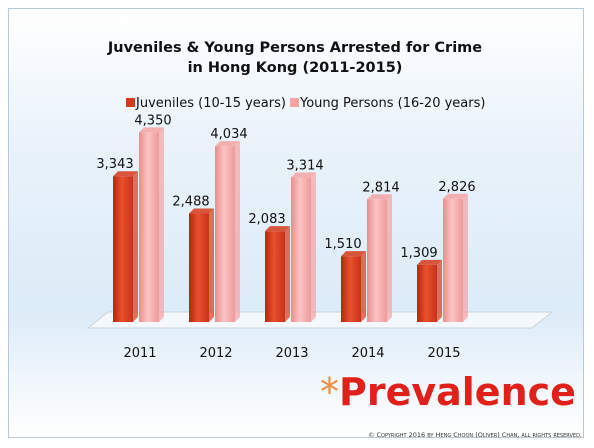 Image resolution: width=594 pixels, height=448 pixels. What do you see at coordinates (456, 187) in the screenshot?
I see `data-label: 2,826` at bounding box center [456, 187].